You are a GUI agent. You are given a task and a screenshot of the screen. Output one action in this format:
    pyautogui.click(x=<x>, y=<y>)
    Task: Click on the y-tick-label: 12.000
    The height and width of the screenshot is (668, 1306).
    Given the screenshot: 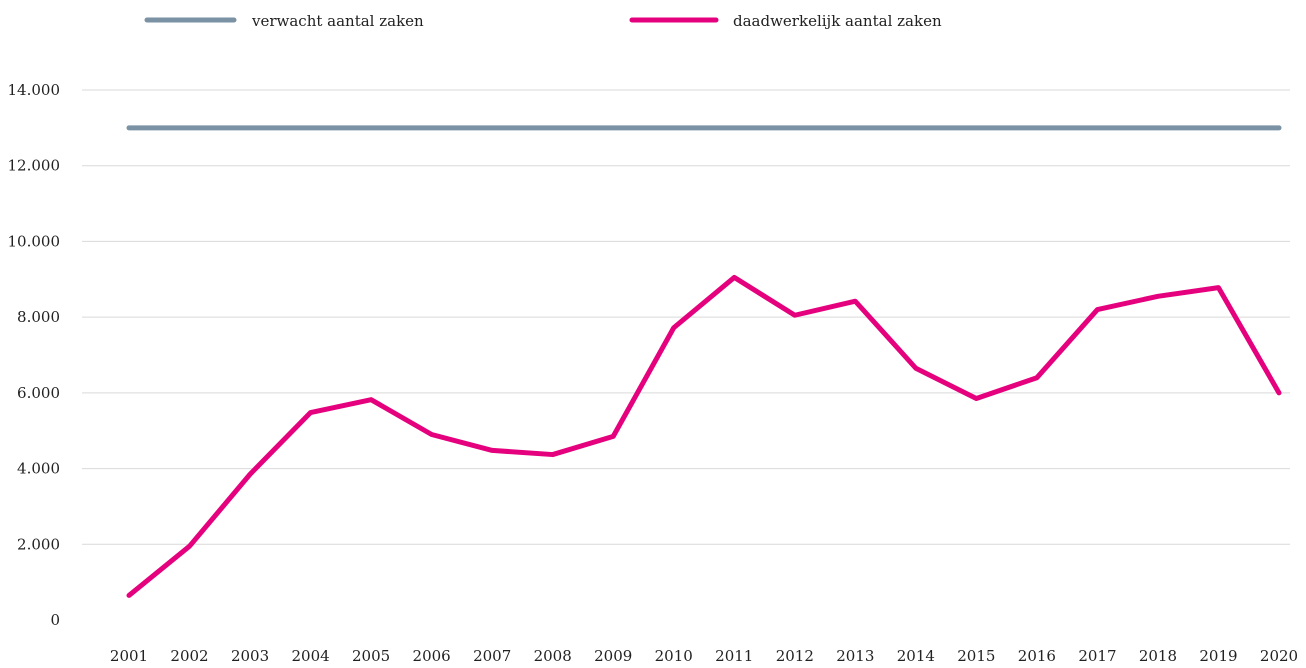 What is the action you would take?
    pyautogui.click(x=34, y=166)
    